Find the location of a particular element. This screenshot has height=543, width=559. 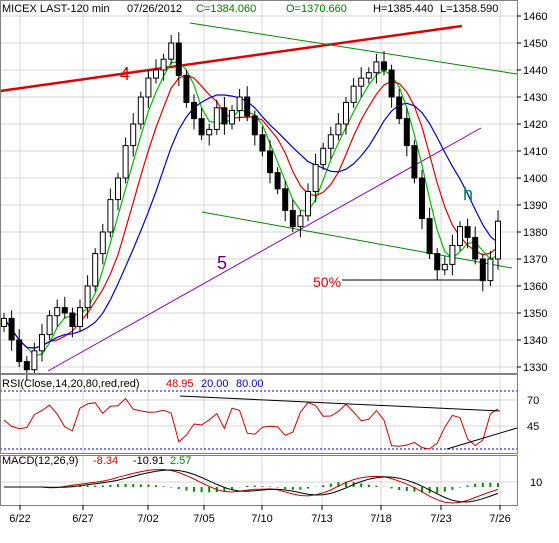

macd-line is located at coordinates (251, 486).